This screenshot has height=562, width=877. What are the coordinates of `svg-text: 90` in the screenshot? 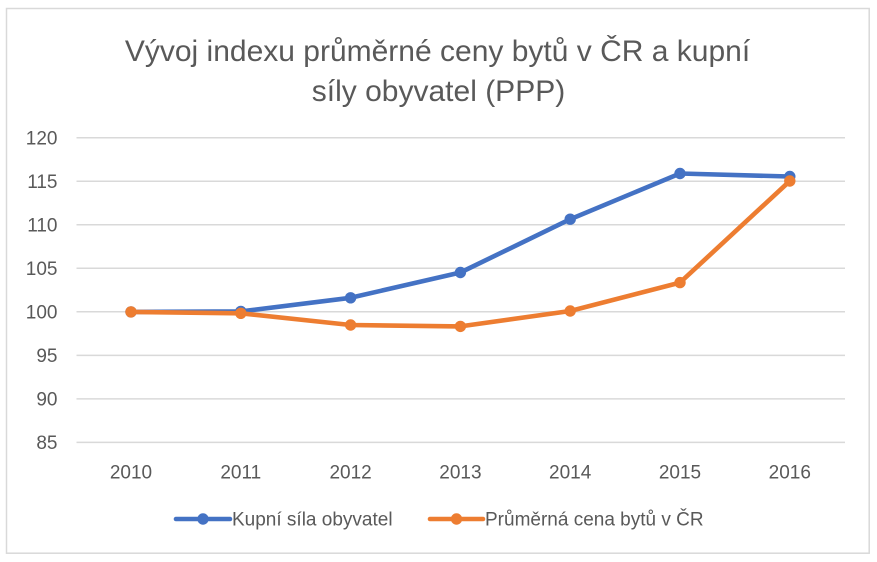 It's located at (46, 400).